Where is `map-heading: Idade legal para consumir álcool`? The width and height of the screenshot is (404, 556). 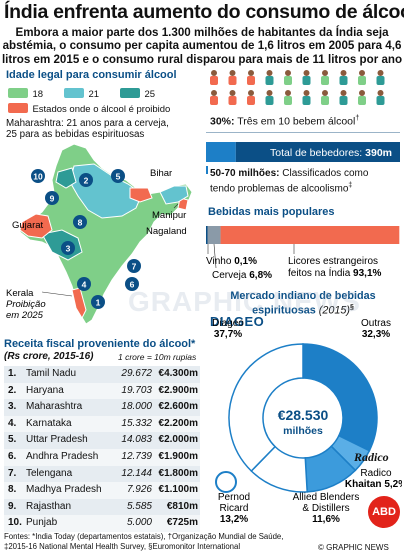 map-heading: Idade legal para consumir álcool is located at coordinates (91, 75).